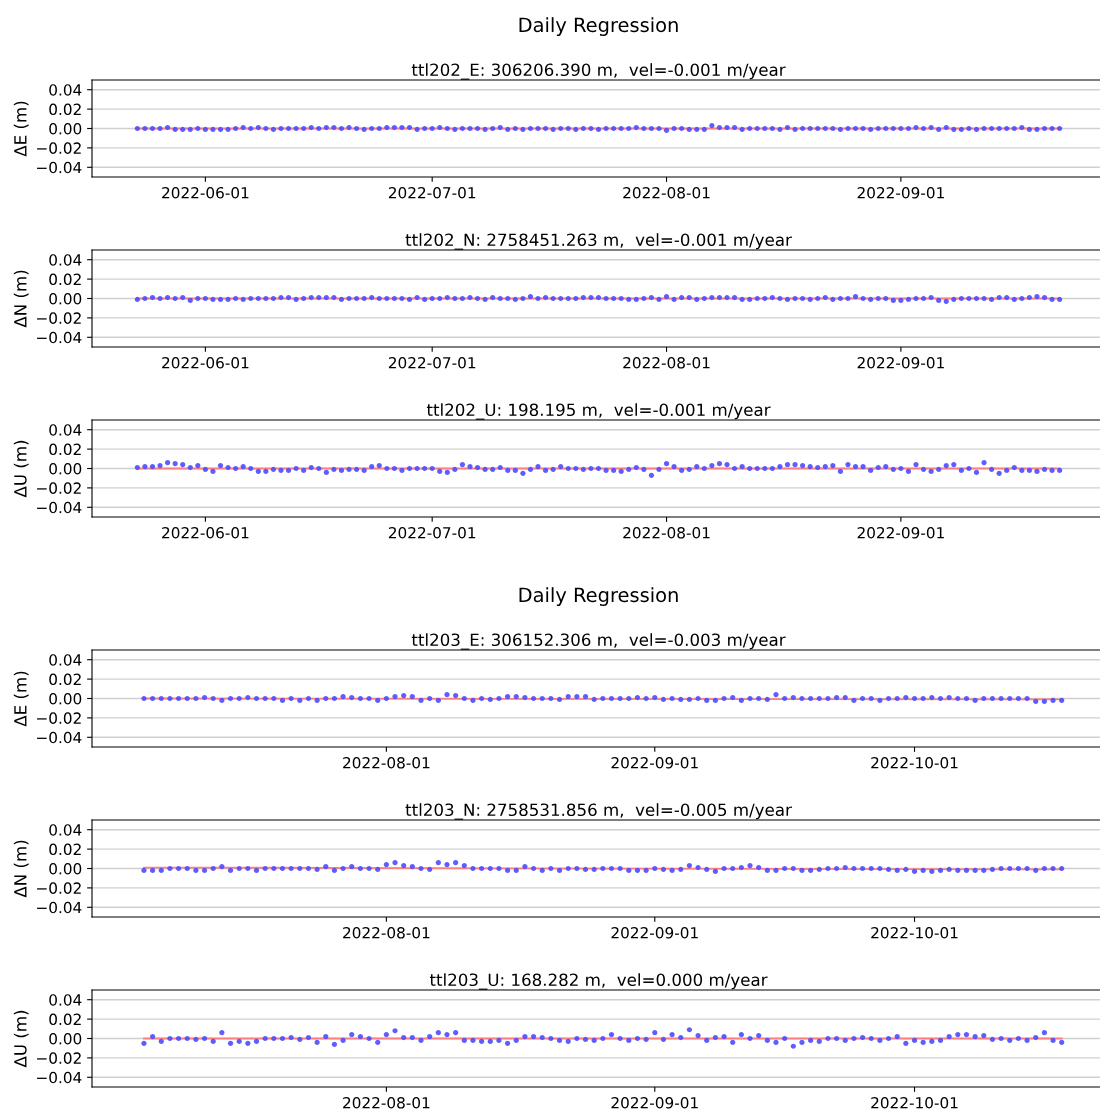 The height and width of the screenshot is (1115, 1100). What do you see at coordinates (598, 811) in the screenshot?
I see `chart-subtitle: ttl203_N: 2758531.856 m, vel=-0.005 m/year` at bounding box center [598, 811].